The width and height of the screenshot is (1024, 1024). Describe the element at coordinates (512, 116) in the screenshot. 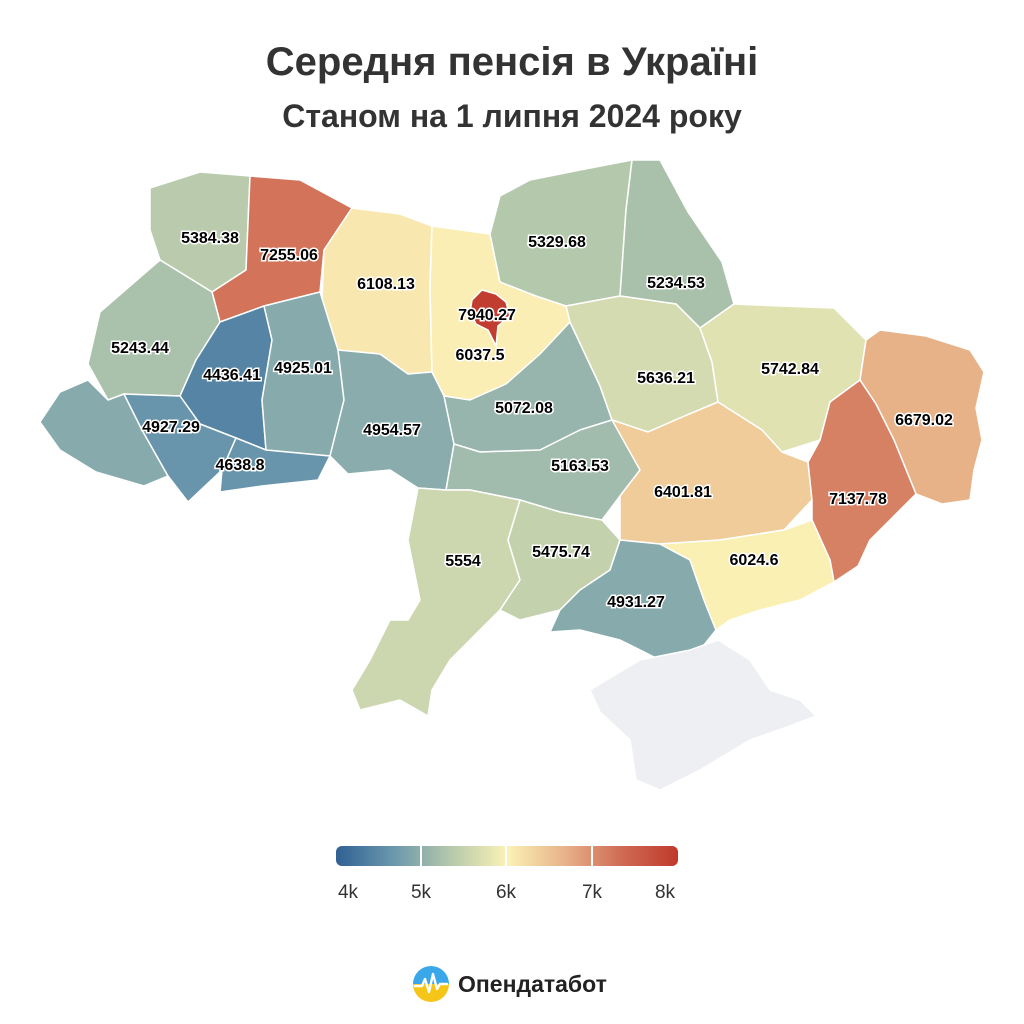

I see `map-subtitle: Станом на 1 липня 2024 року` at that location.